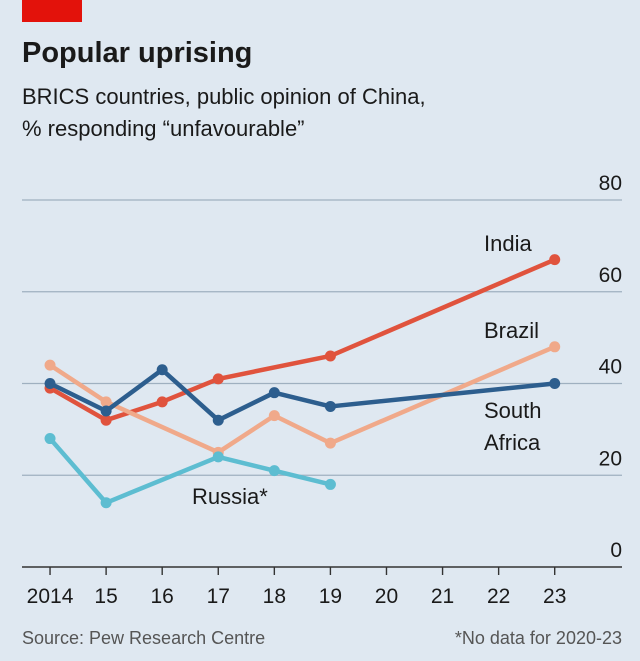  I want to click on series-label: India, so click(508, 243).